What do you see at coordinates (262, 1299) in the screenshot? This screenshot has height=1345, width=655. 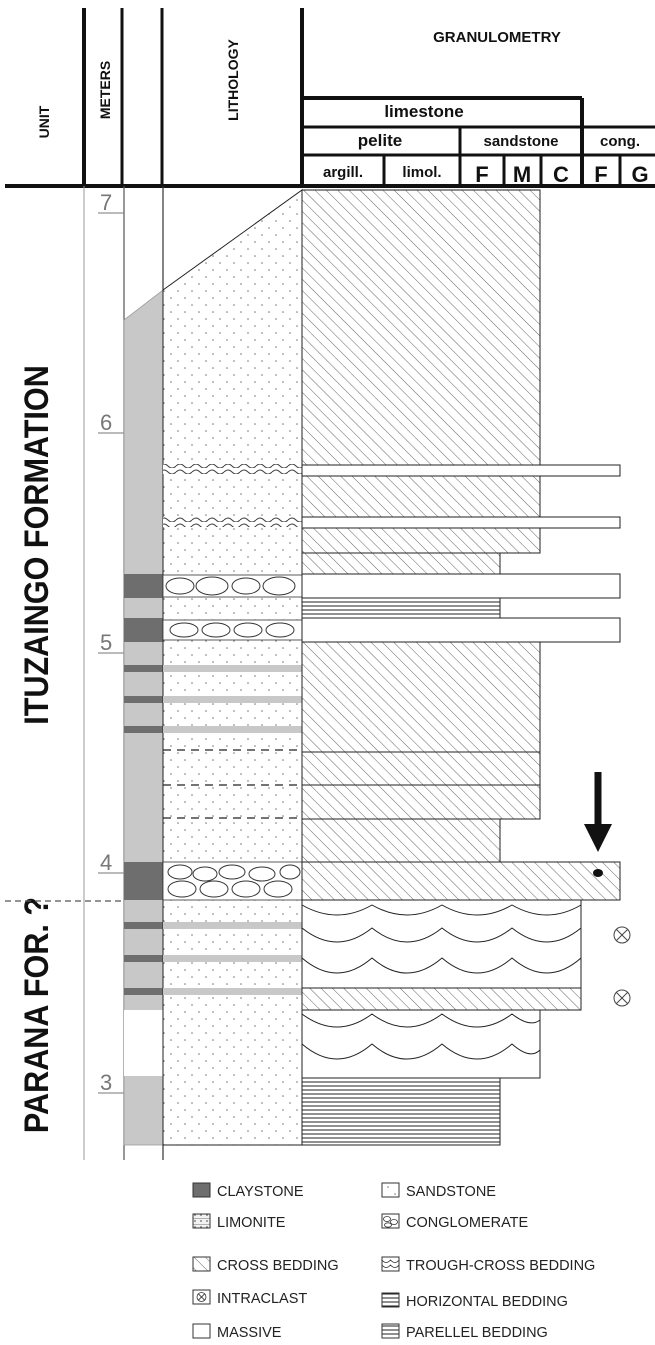 I see `legend-intraclast-label: INTRACLAST` at bounding box center [262, 1299].